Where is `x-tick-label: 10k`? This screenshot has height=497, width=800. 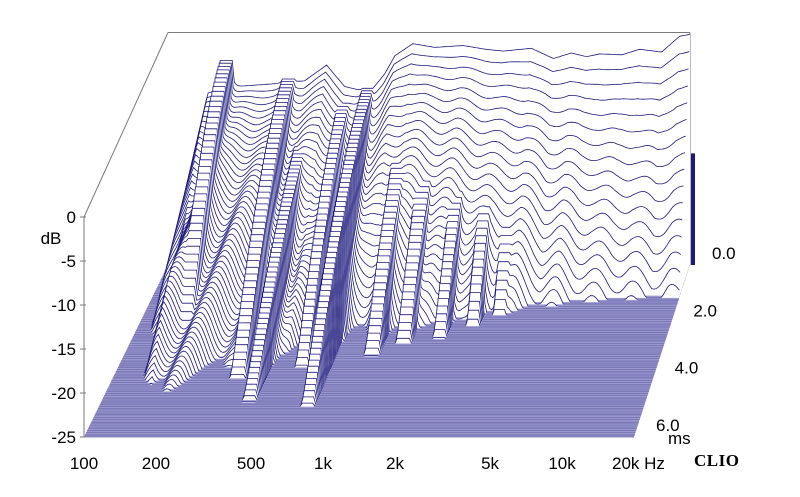
x-tick-label: 10k is located at coordinates (562, 463).